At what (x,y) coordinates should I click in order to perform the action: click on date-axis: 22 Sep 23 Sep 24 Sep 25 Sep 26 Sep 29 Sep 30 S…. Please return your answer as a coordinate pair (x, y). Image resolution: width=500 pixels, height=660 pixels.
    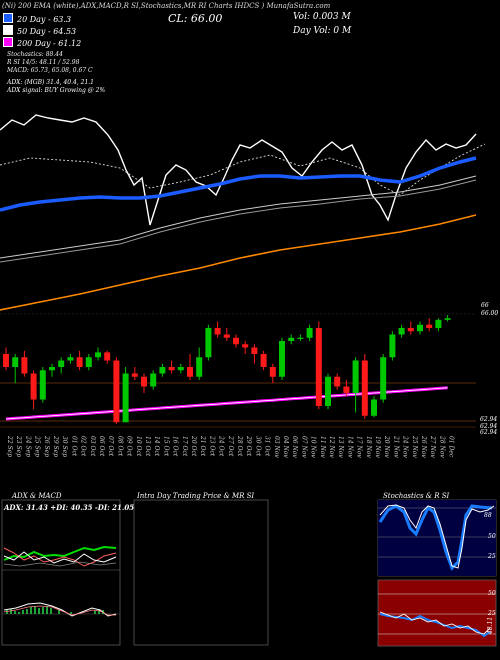
    Looking at the image, I should click on (230, 446).